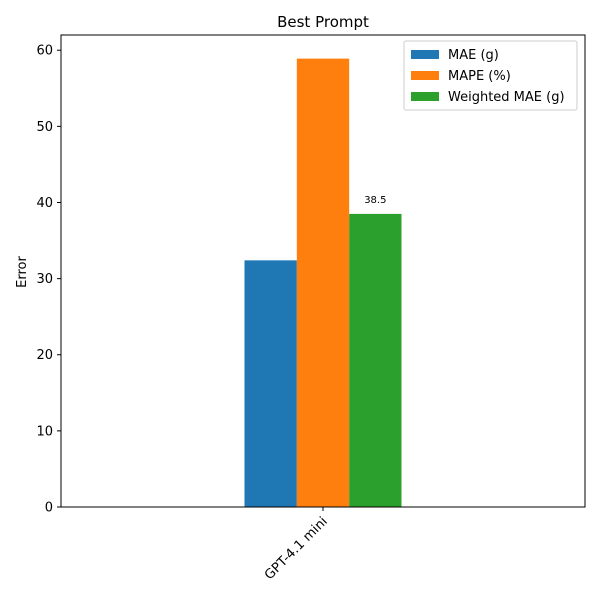 The width and height of the screenshot is (600, 600). What do you see at coordinates (270, 383) in the screenshot?
I see `bar-mae-g` at bounding box center [270, 383].